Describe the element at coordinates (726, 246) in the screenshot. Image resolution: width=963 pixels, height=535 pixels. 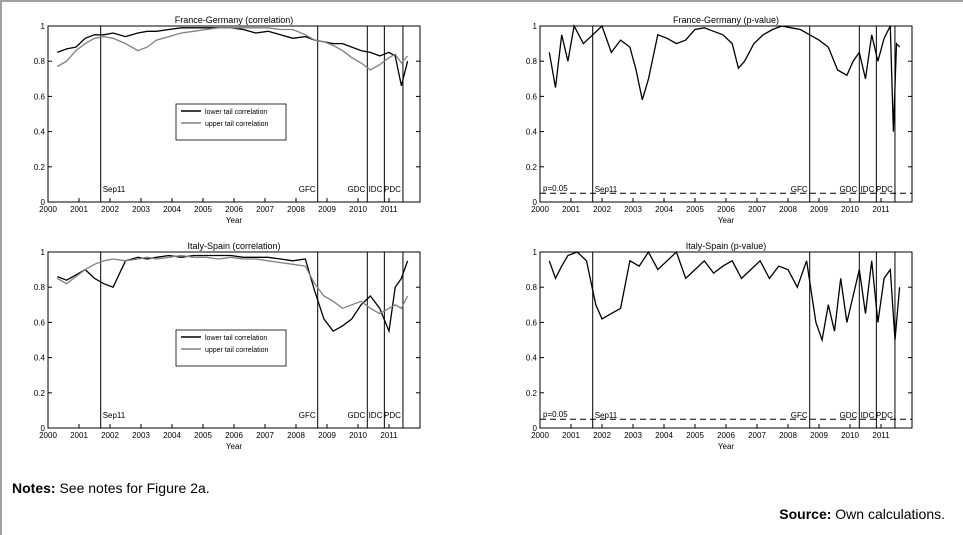
I see `chart-title: Italy-Spain (p-value)` at that location.